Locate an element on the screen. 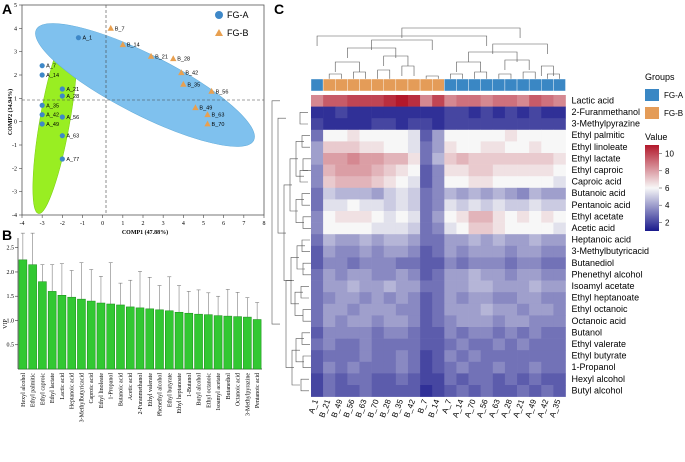  pca-point-label: B_70 is located at coordinates (218, 125).